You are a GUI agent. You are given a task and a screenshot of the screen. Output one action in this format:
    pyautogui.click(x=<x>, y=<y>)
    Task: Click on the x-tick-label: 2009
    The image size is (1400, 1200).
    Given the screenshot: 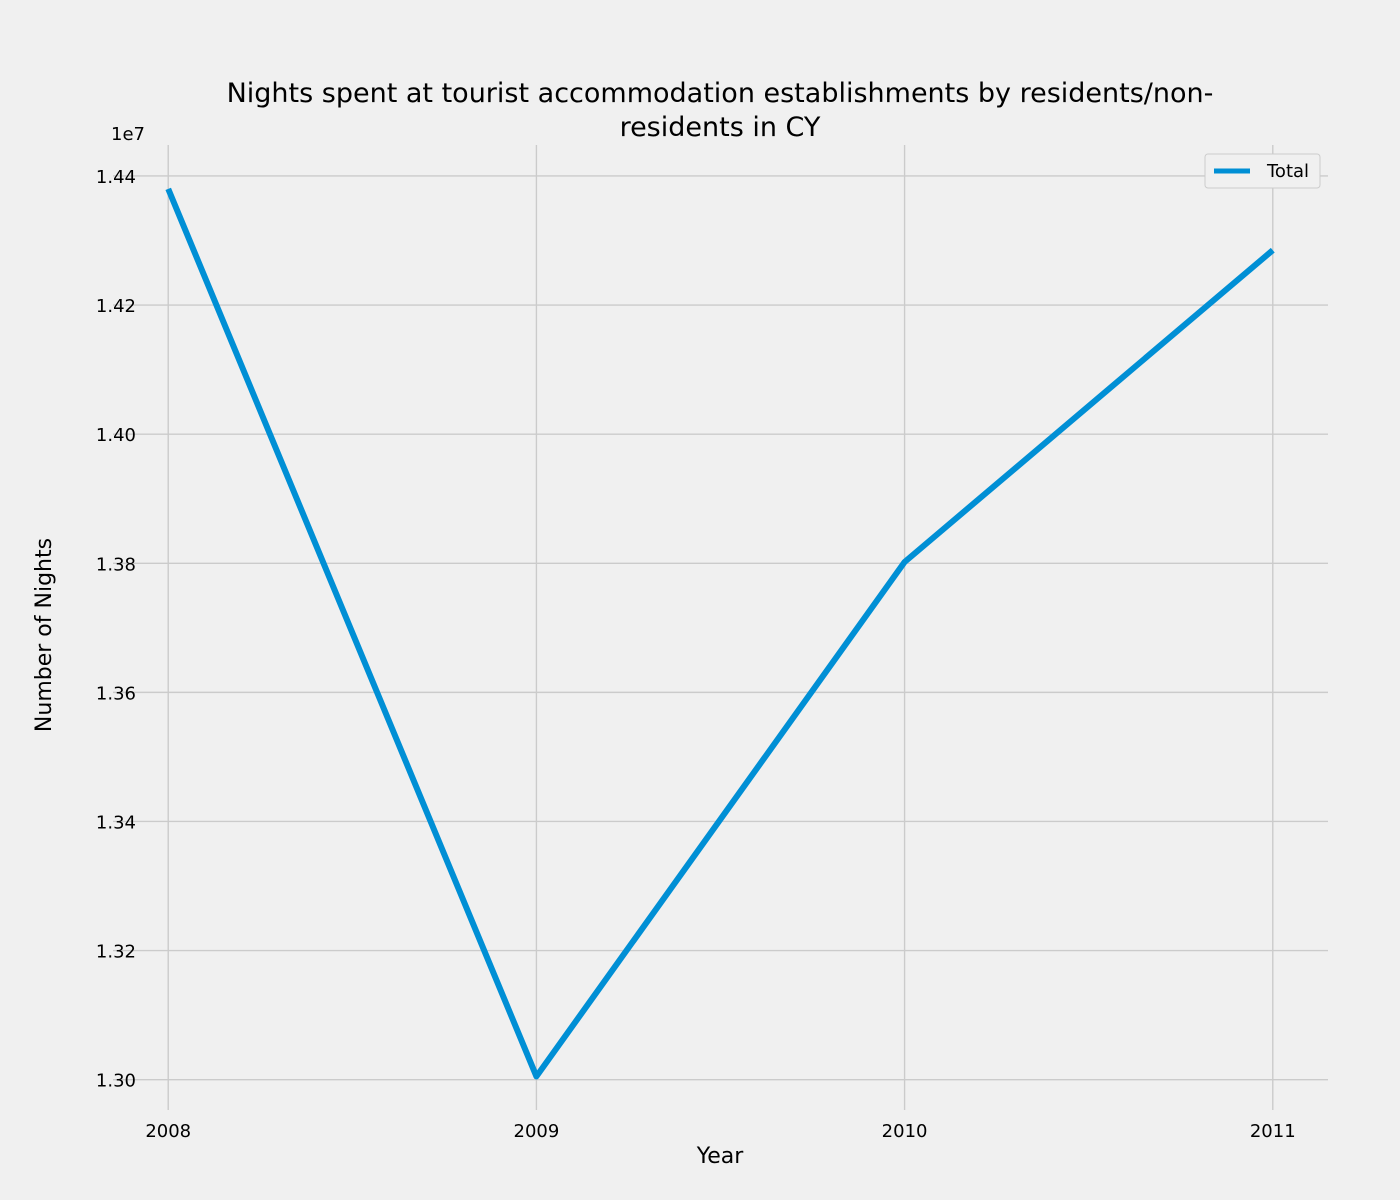 What is the action you would take?
    pyautogui.click(x=537, y=1131)
    